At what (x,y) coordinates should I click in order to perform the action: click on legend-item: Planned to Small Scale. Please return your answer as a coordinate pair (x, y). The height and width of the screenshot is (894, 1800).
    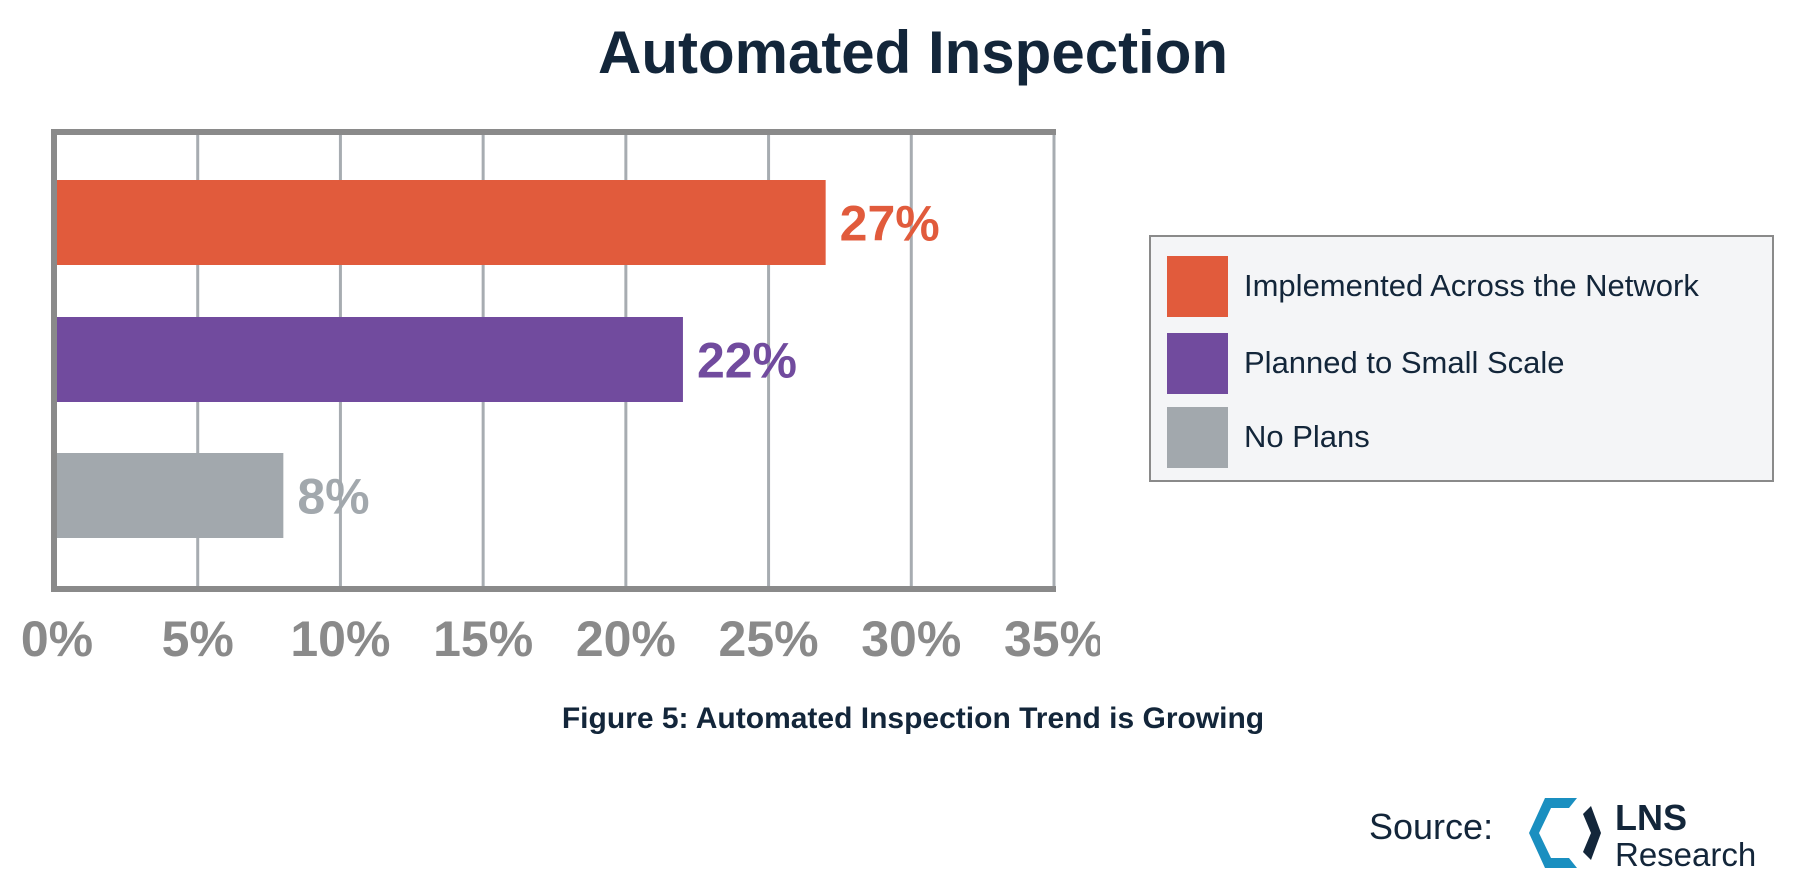
    Looking at the image, I should click on (1366, 363).